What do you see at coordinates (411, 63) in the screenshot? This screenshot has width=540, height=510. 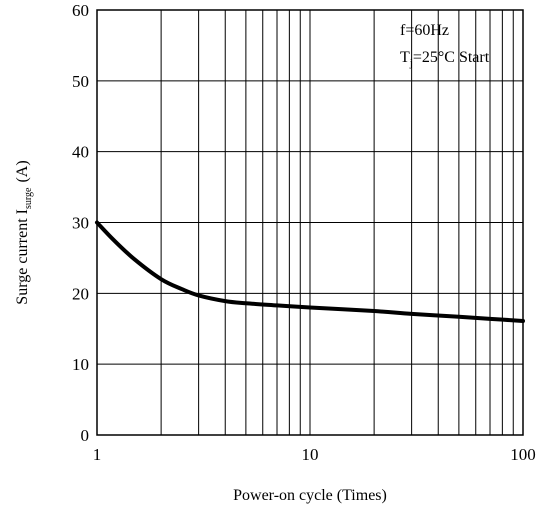 I see `tj-subscript: j` at bounding box center [411, 63].